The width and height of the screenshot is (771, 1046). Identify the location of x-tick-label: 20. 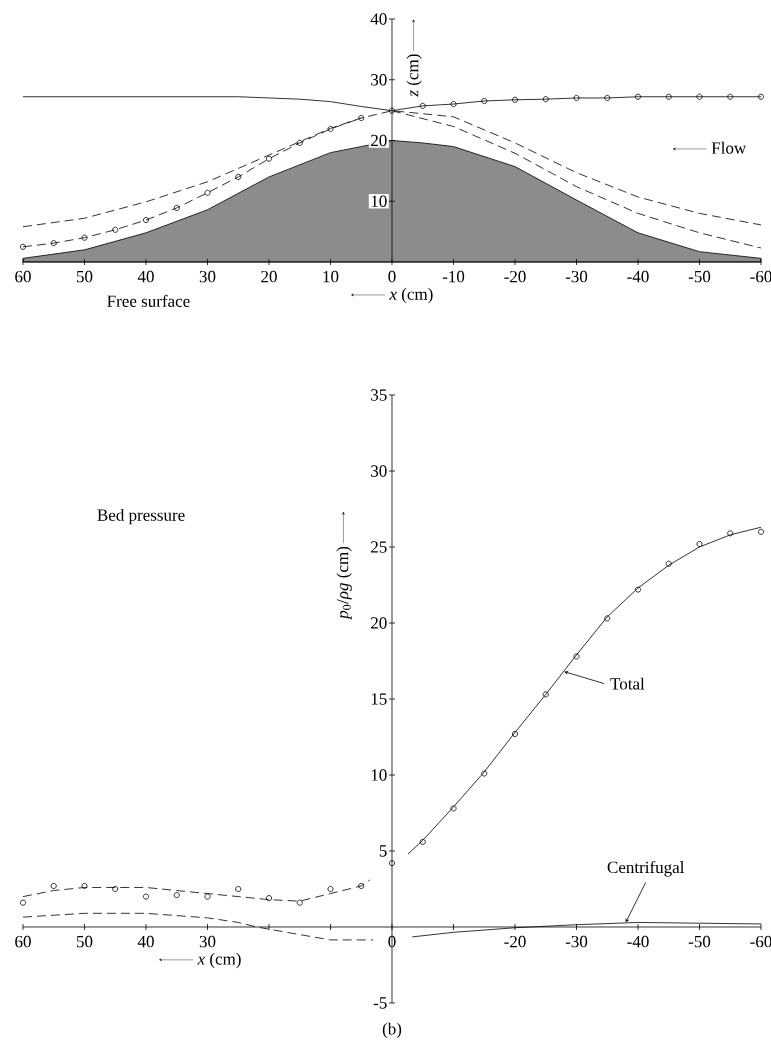
(269, 276).